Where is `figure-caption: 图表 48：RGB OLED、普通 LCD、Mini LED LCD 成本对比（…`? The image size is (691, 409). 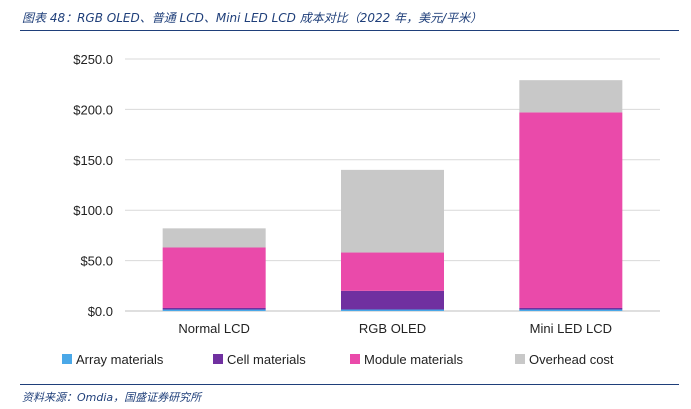
figure-caption: 图表 48：RGB OLED、普通 LCD、Mini LED LCD 成本对比（… is located at coordinates (252, 18).